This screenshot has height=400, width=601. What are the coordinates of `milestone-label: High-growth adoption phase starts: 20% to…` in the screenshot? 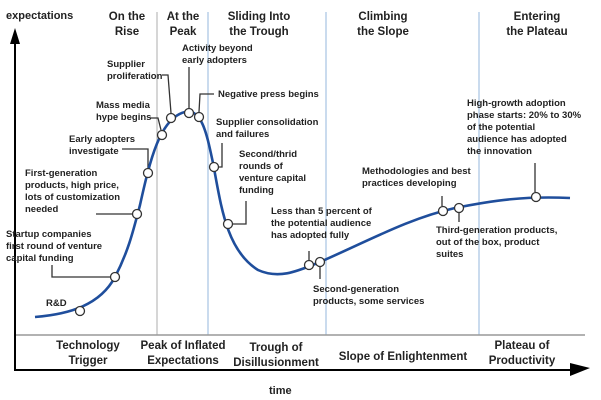 It's located at (524, 127).